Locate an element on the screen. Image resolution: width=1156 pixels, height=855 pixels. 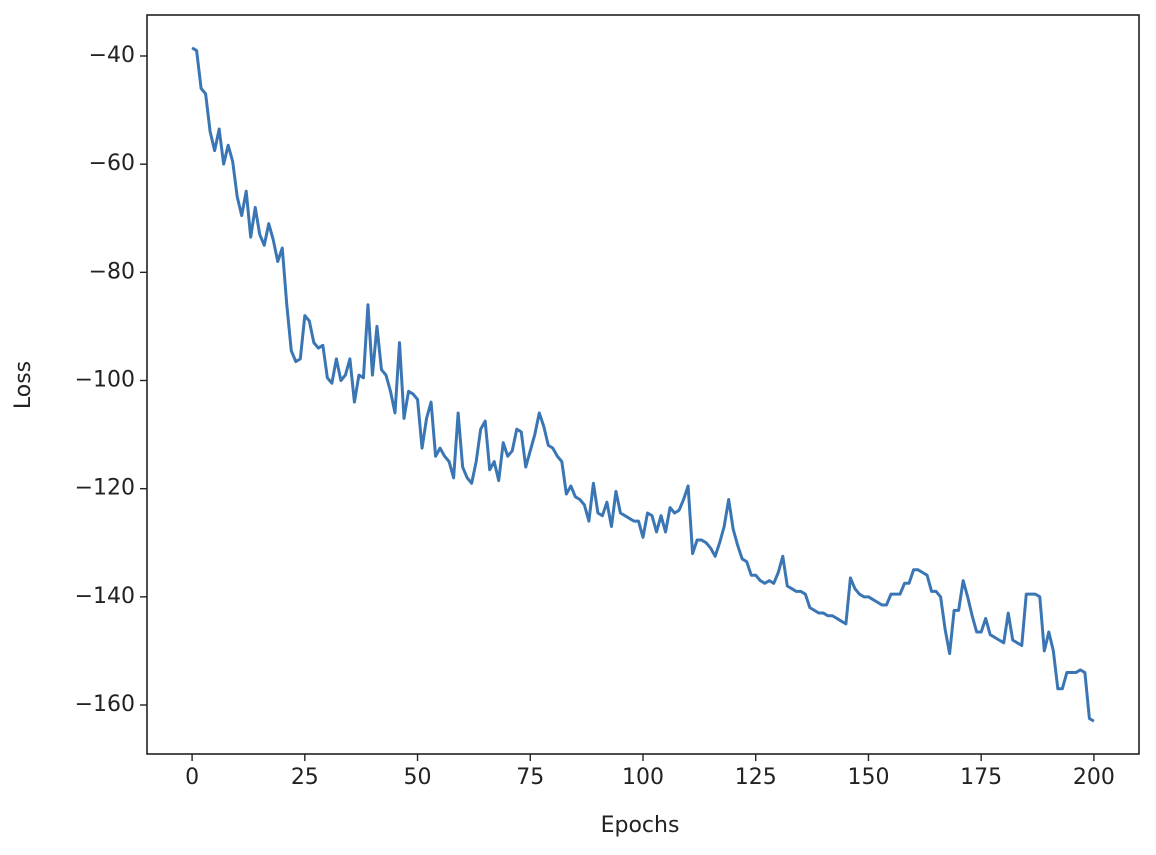
x-tick-label: 0 is located at coordinates (192, 777).